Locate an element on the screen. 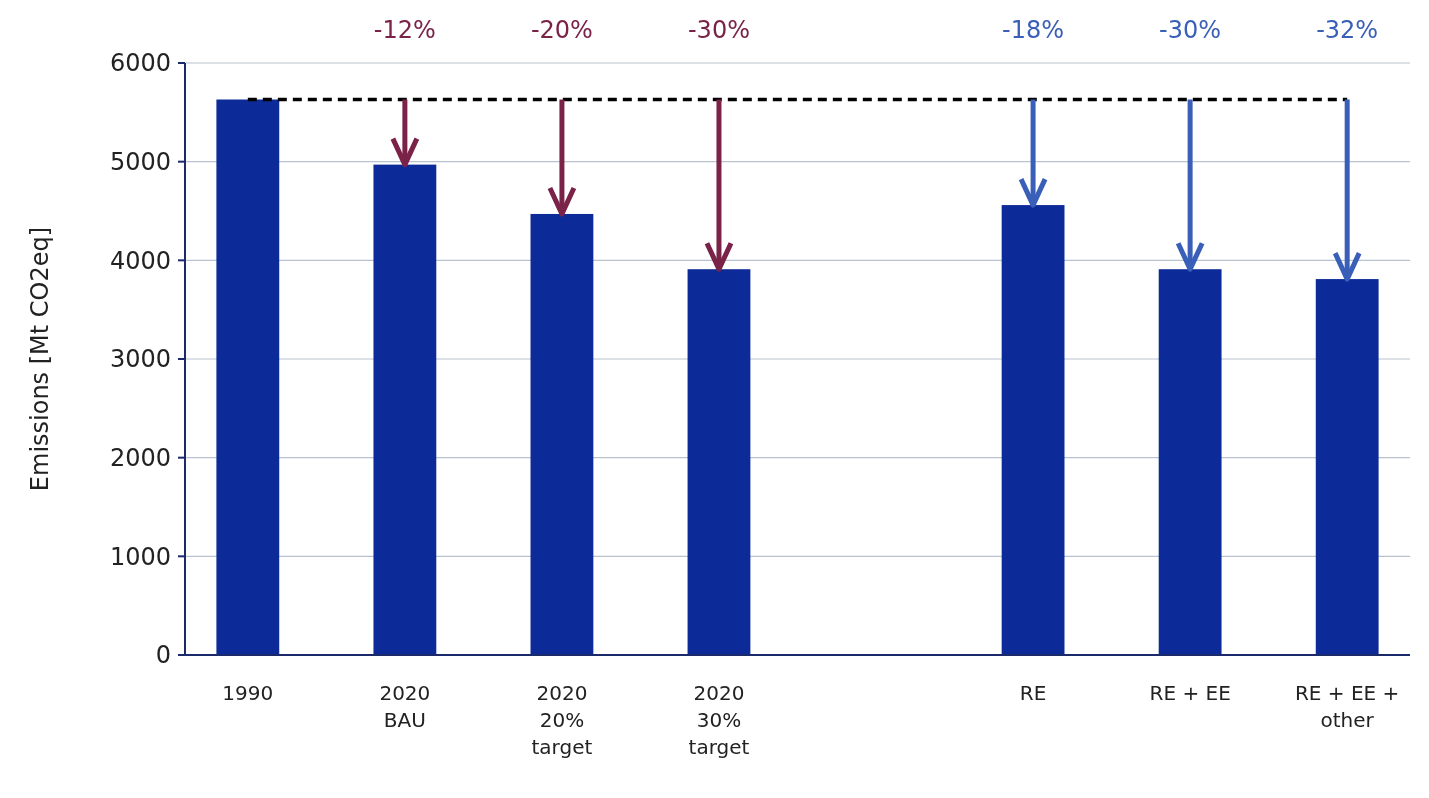  text: -32% is located at coordinates (1347, 30).